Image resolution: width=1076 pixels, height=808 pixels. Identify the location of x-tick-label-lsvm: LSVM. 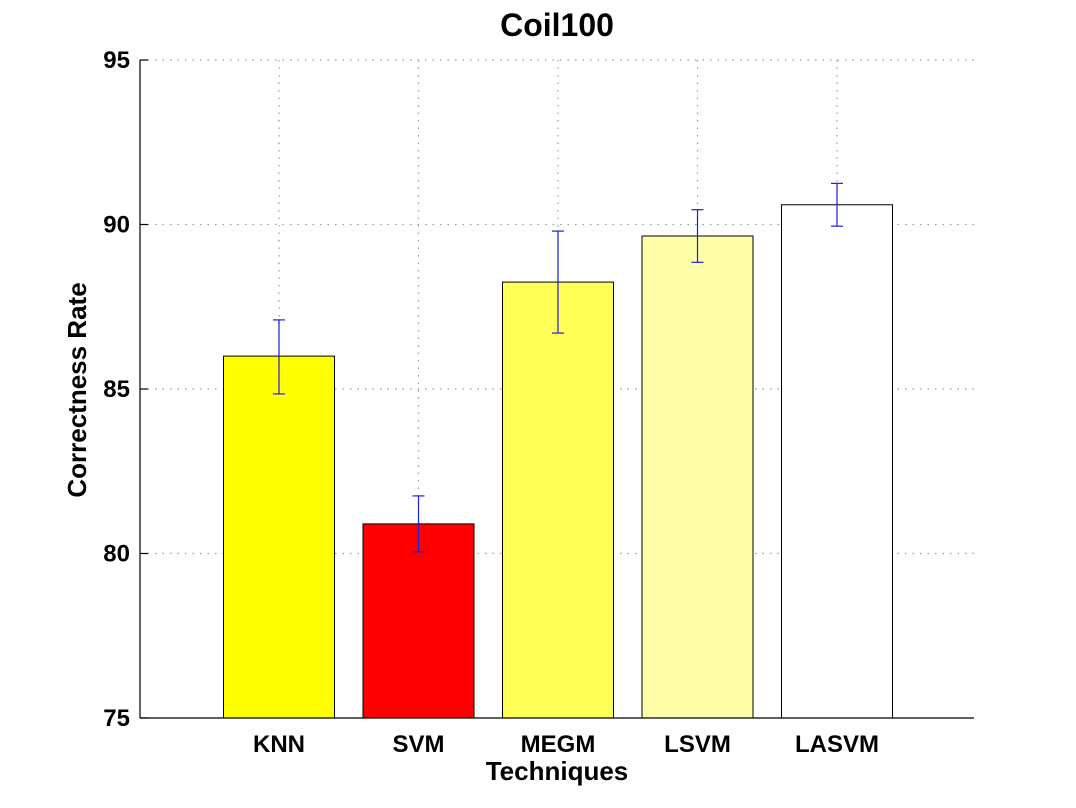
(697, 744).